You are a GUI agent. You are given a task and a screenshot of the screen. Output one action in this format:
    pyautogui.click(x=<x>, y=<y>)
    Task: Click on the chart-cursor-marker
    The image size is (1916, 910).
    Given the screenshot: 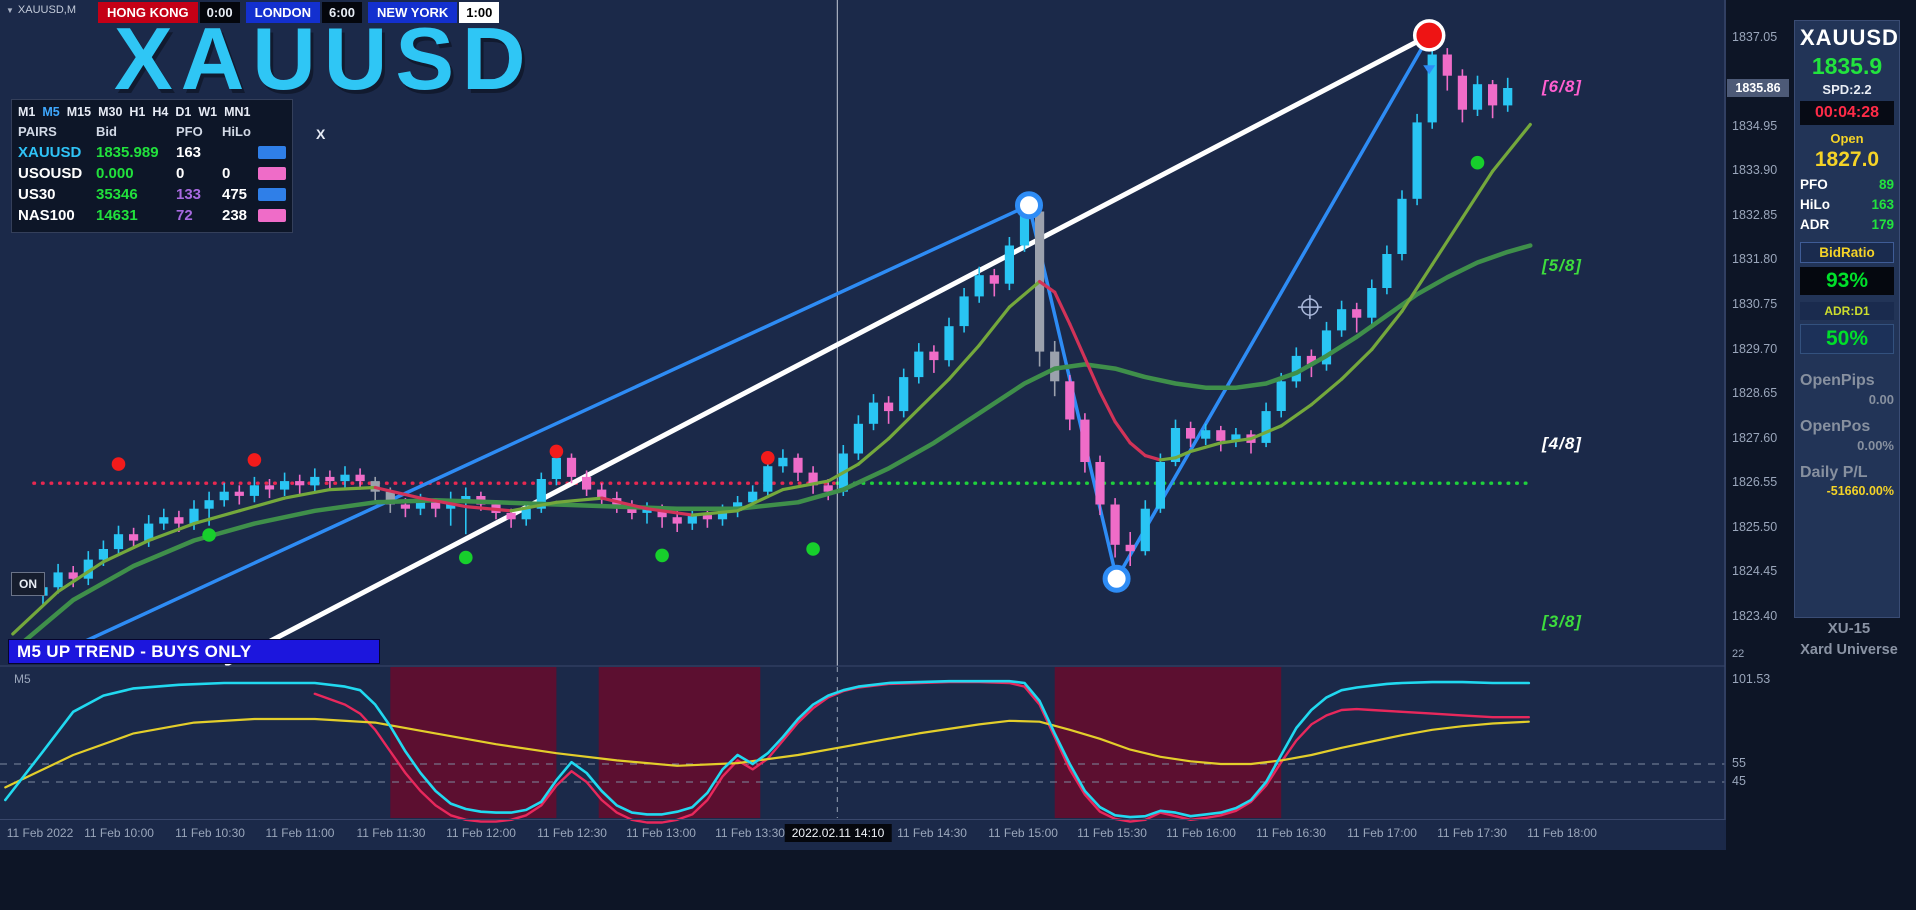 What is the action you would take?
    pyautogui.click(x=1309, y=307)
    